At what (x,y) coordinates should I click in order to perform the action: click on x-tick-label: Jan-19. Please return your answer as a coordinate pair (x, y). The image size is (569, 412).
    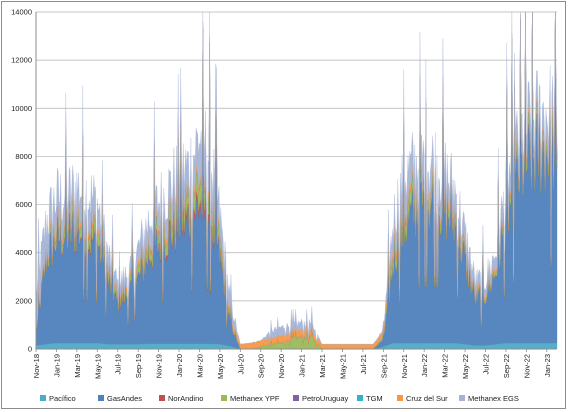
    Looking at the image, I should click on (56, 365).